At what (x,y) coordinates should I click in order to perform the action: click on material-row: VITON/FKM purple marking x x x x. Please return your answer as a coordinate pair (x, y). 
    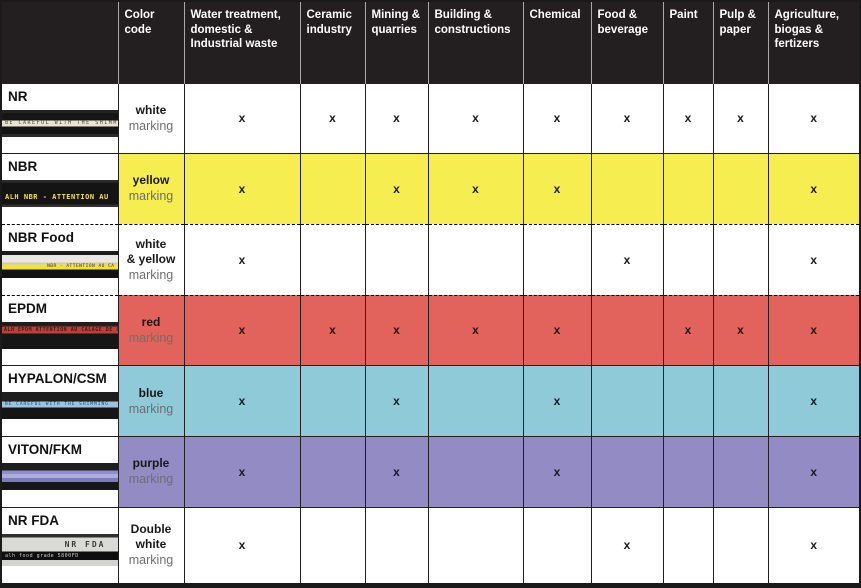
    Looking at the image, I should click on (430, 472).